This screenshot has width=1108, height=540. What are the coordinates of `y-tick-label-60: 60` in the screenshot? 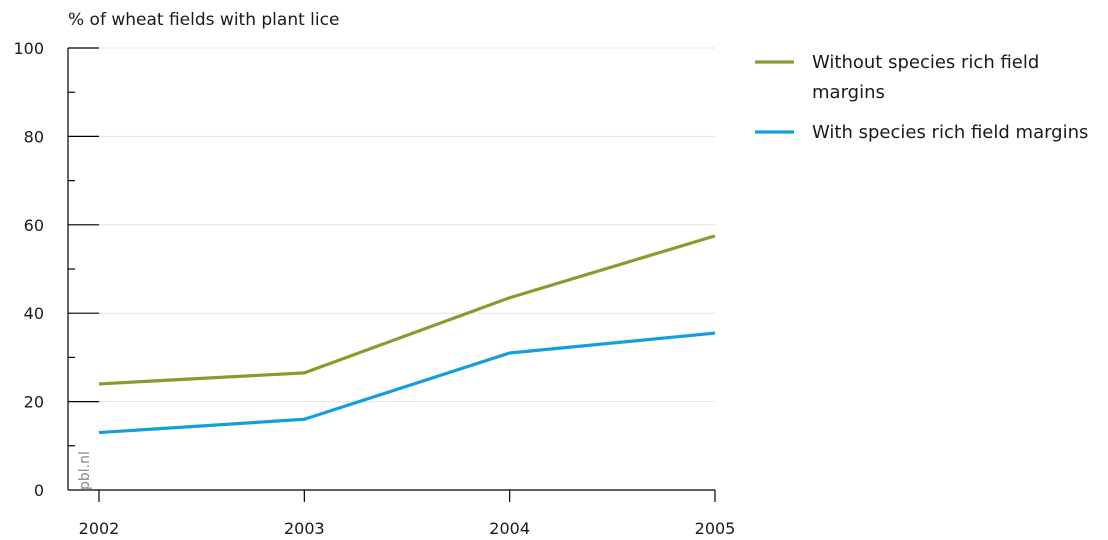 It's located at (34, 225).